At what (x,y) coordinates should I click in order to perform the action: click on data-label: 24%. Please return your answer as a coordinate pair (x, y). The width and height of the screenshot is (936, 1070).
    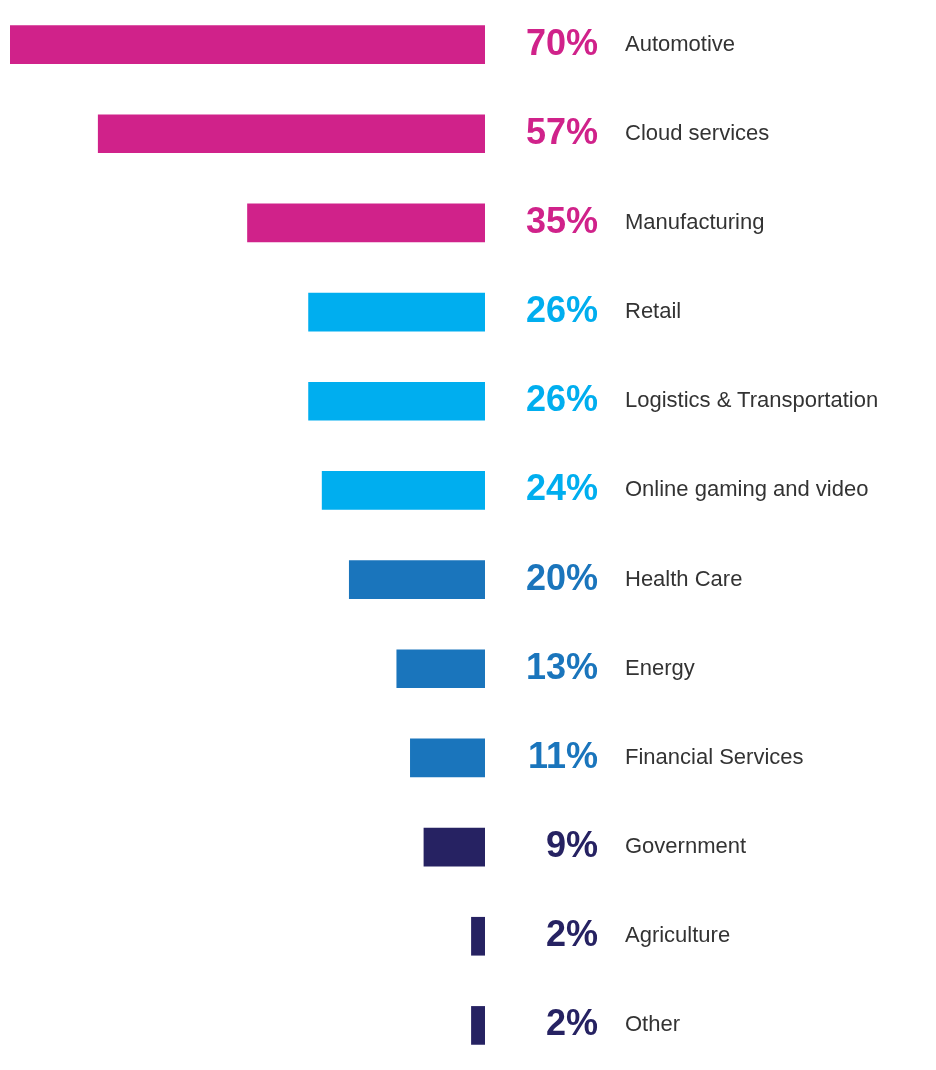
    Looking at the image, I should click on (561, 488).